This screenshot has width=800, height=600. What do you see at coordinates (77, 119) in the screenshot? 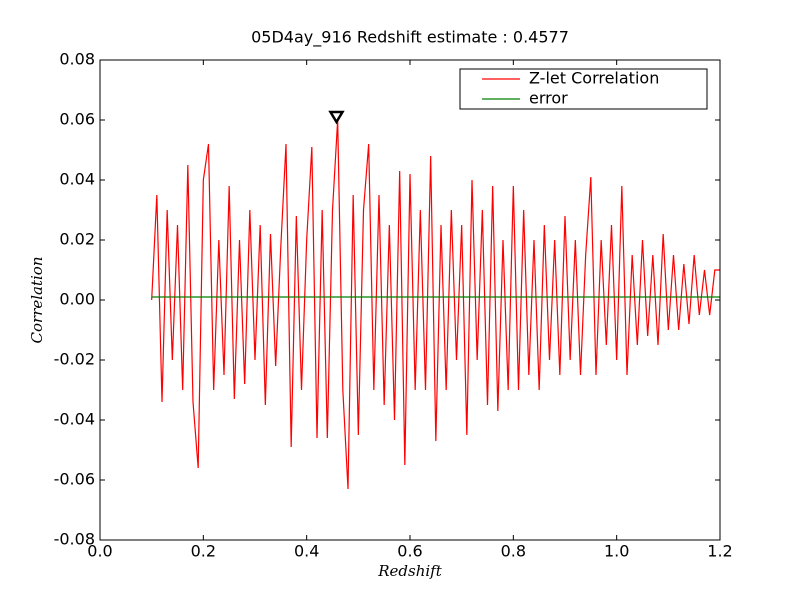
I see `y-tick-label: 0.06` at bounding box center [77, 119].